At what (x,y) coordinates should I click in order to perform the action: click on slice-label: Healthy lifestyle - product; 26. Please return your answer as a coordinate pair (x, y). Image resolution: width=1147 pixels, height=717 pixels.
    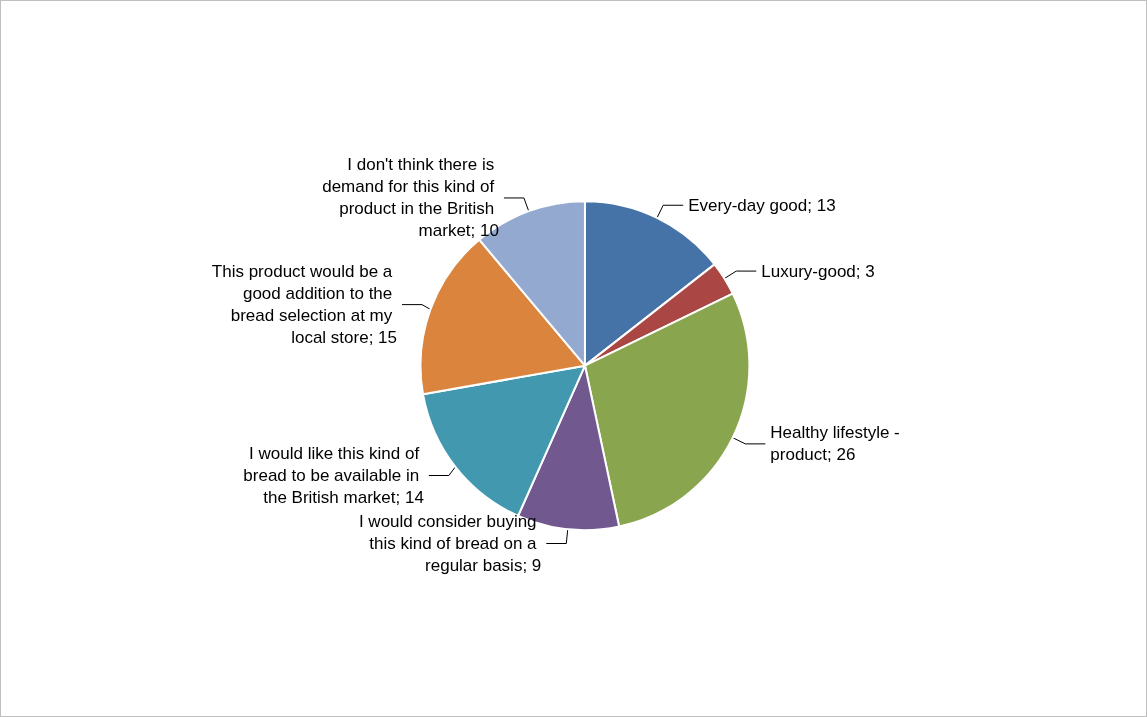
    Looking at the image, I should click on (837, 444).